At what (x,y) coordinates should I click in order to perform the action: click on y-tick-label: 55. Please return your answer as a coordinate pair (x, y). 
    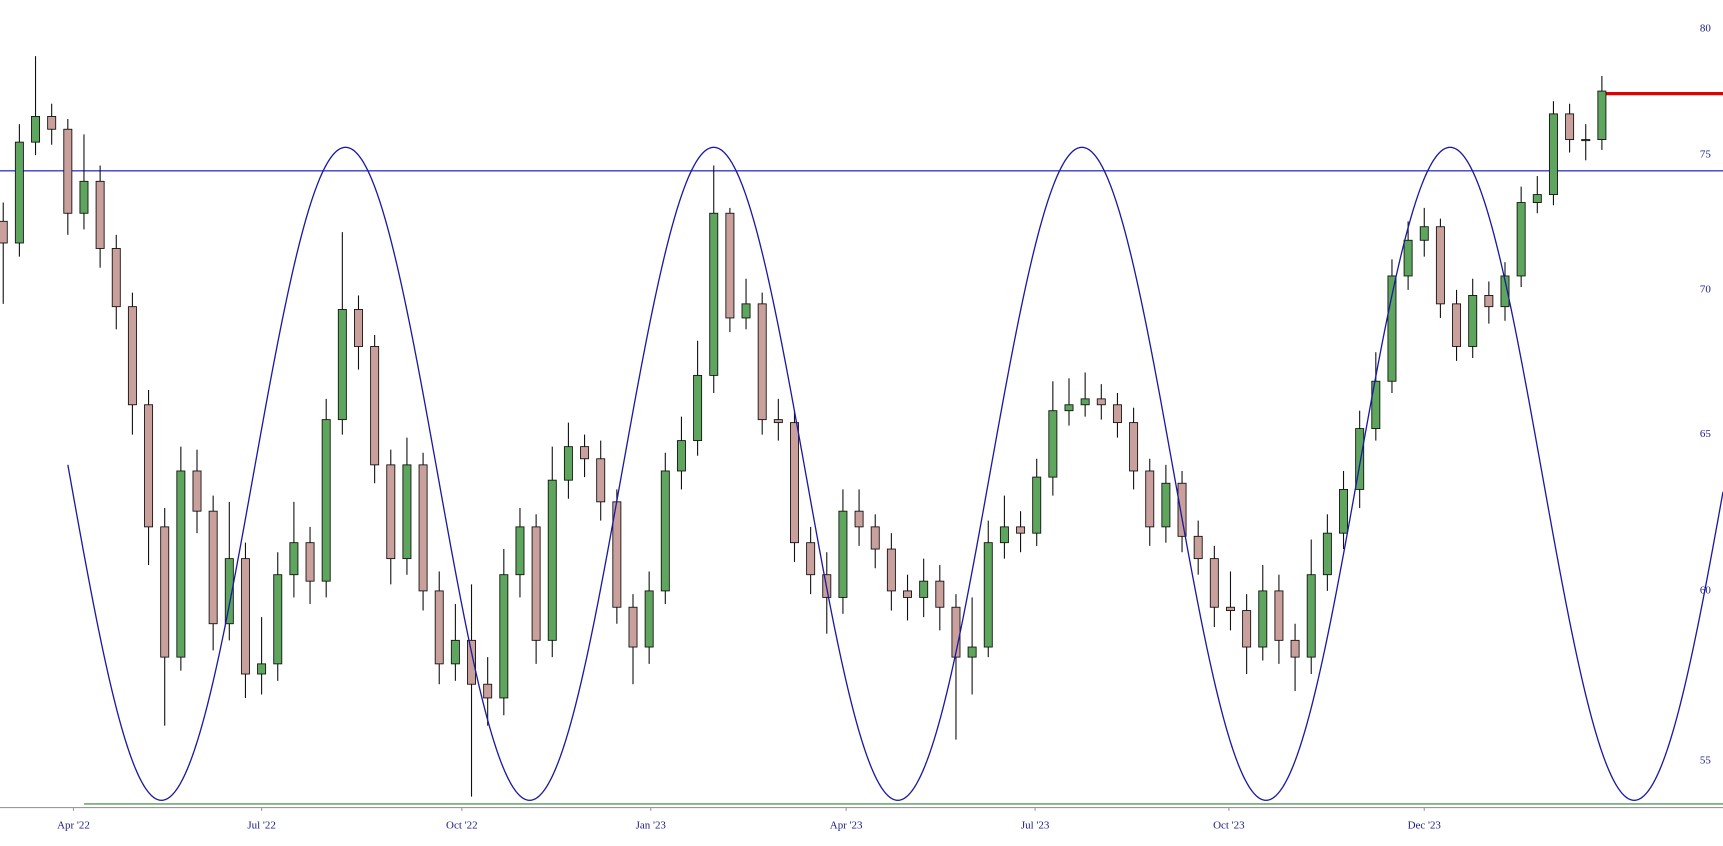
    Looking at the image, I should click on (1705, 760).